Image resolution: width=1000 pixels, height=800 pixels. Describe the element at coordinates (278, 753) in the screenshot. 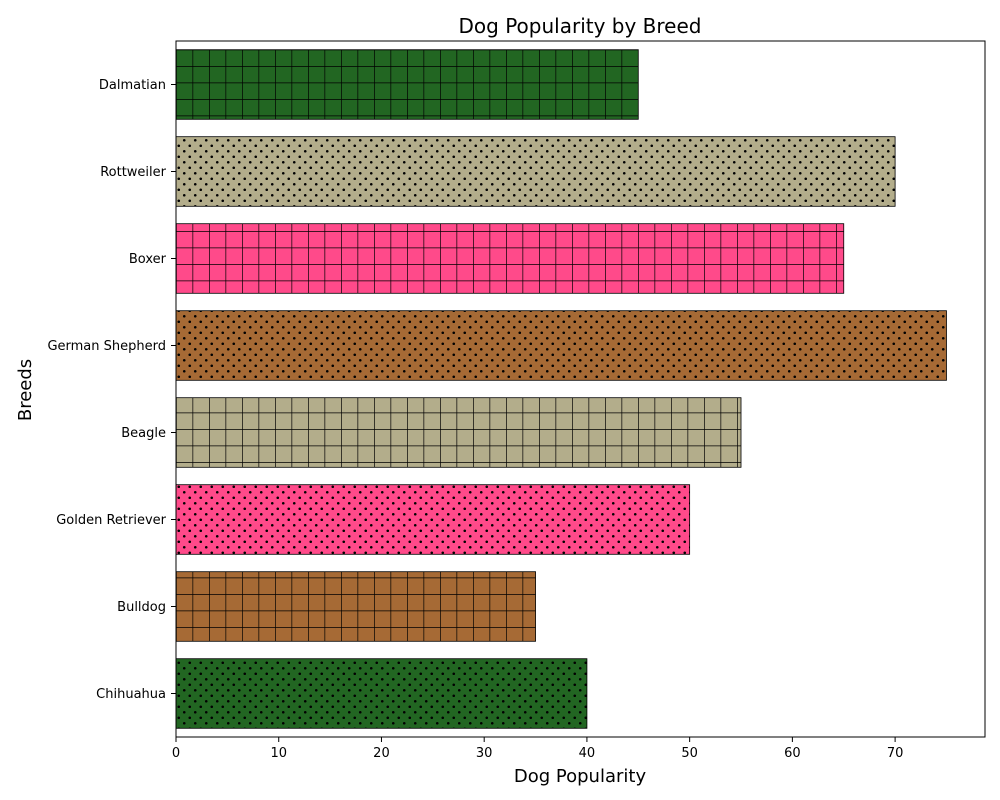

I see `x-tick-label: 10` at that location.